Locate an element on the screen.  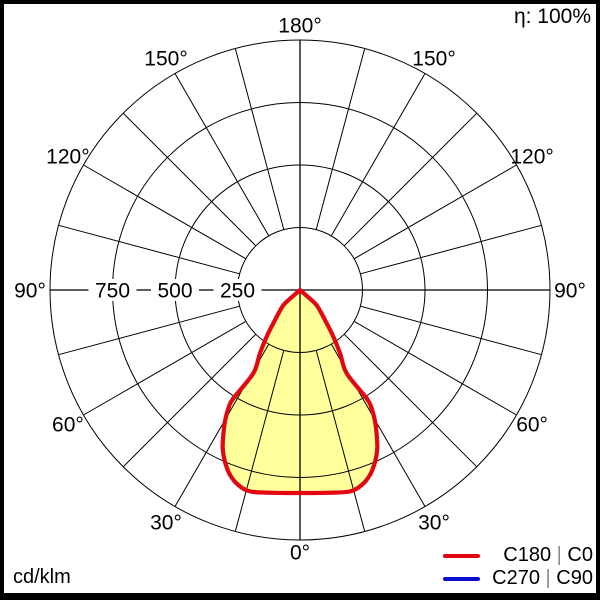
angle-label: 0° is located at coordinates (300, 553).